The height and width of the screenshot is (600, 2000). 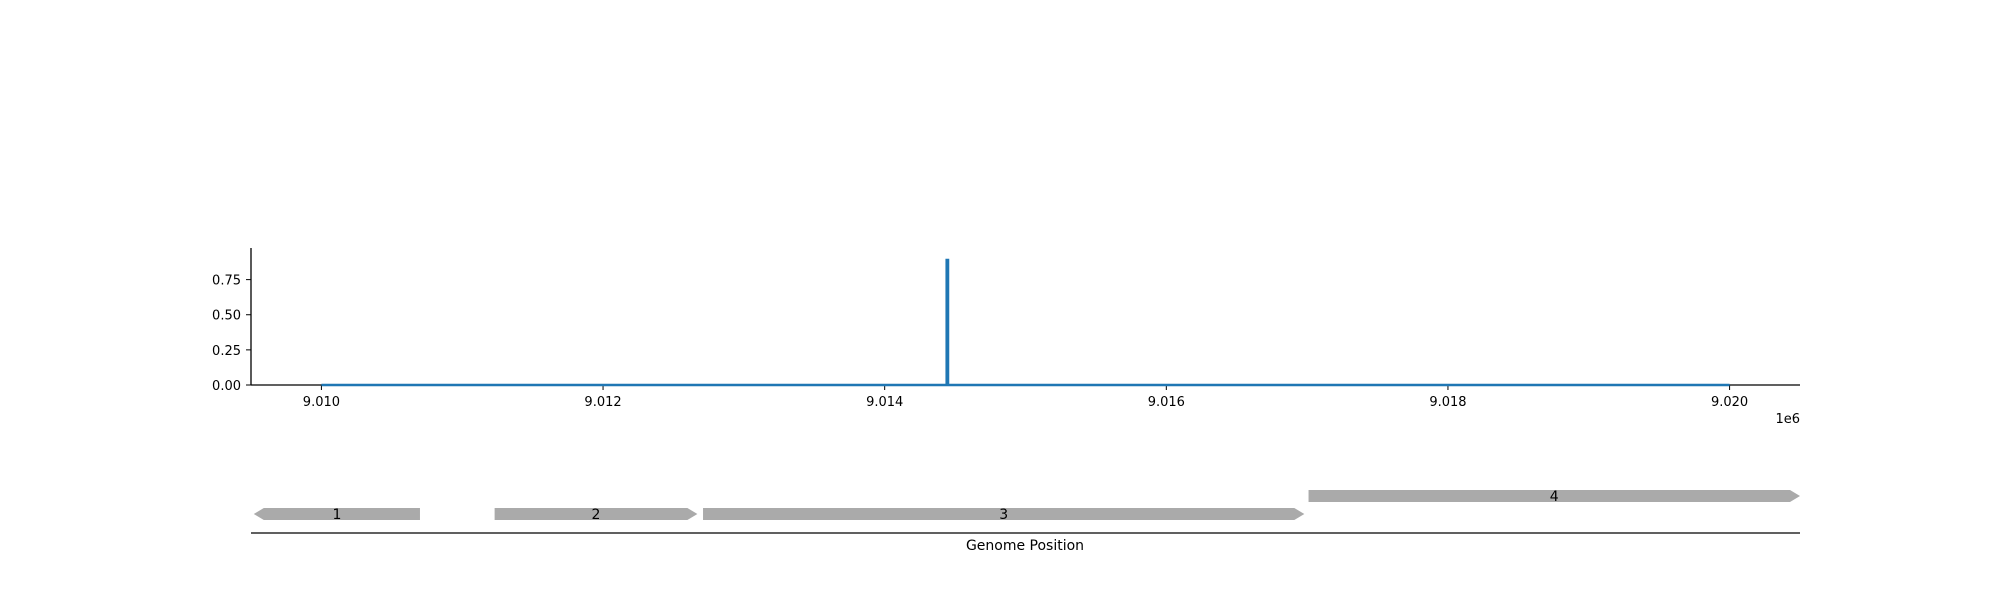 What do you see at coordinates (884, 402) in the screenshot?
I see `x-tick-label: 9.014` at bounding box center [884, 402].